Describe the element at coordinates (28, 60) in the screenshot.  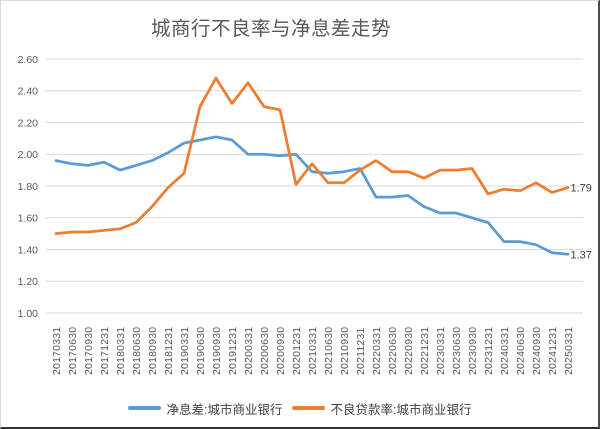
I see `y-tick-label: 2.60` at that location.